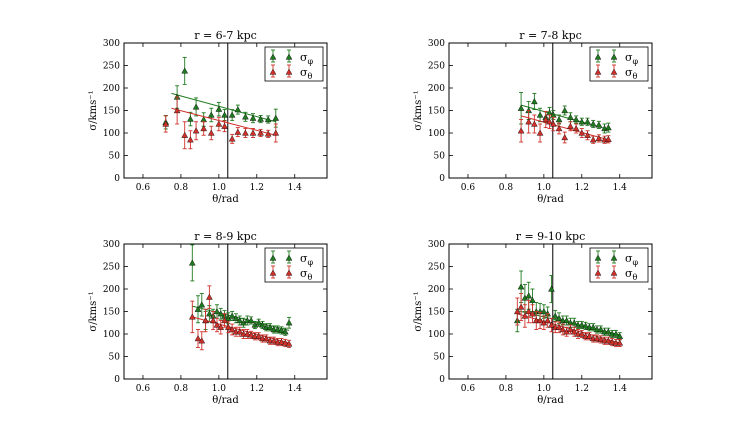  Describe the element at coordinates (307, 58) in the screenshot. I see `legend-label-phi: σφ` at that location.